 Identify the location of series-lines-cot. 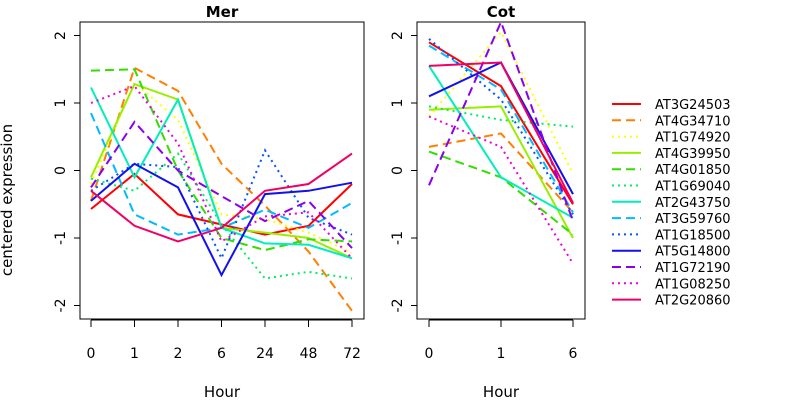
(501, 142).